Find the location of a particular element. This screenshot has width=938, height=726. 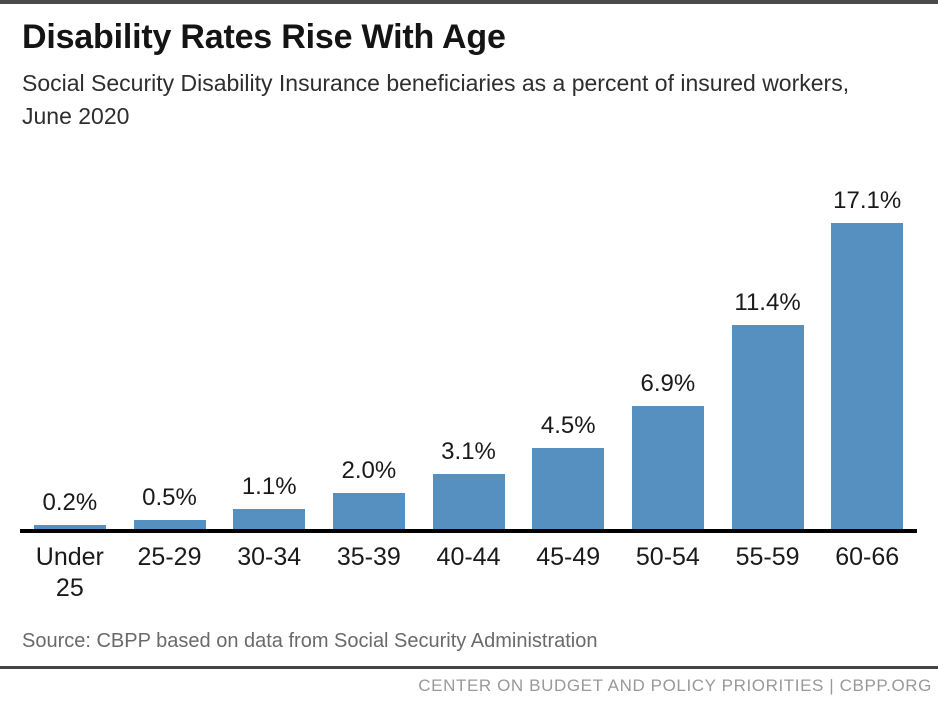

bar-value-label: 11.4% is located at coordinates (767, 302).